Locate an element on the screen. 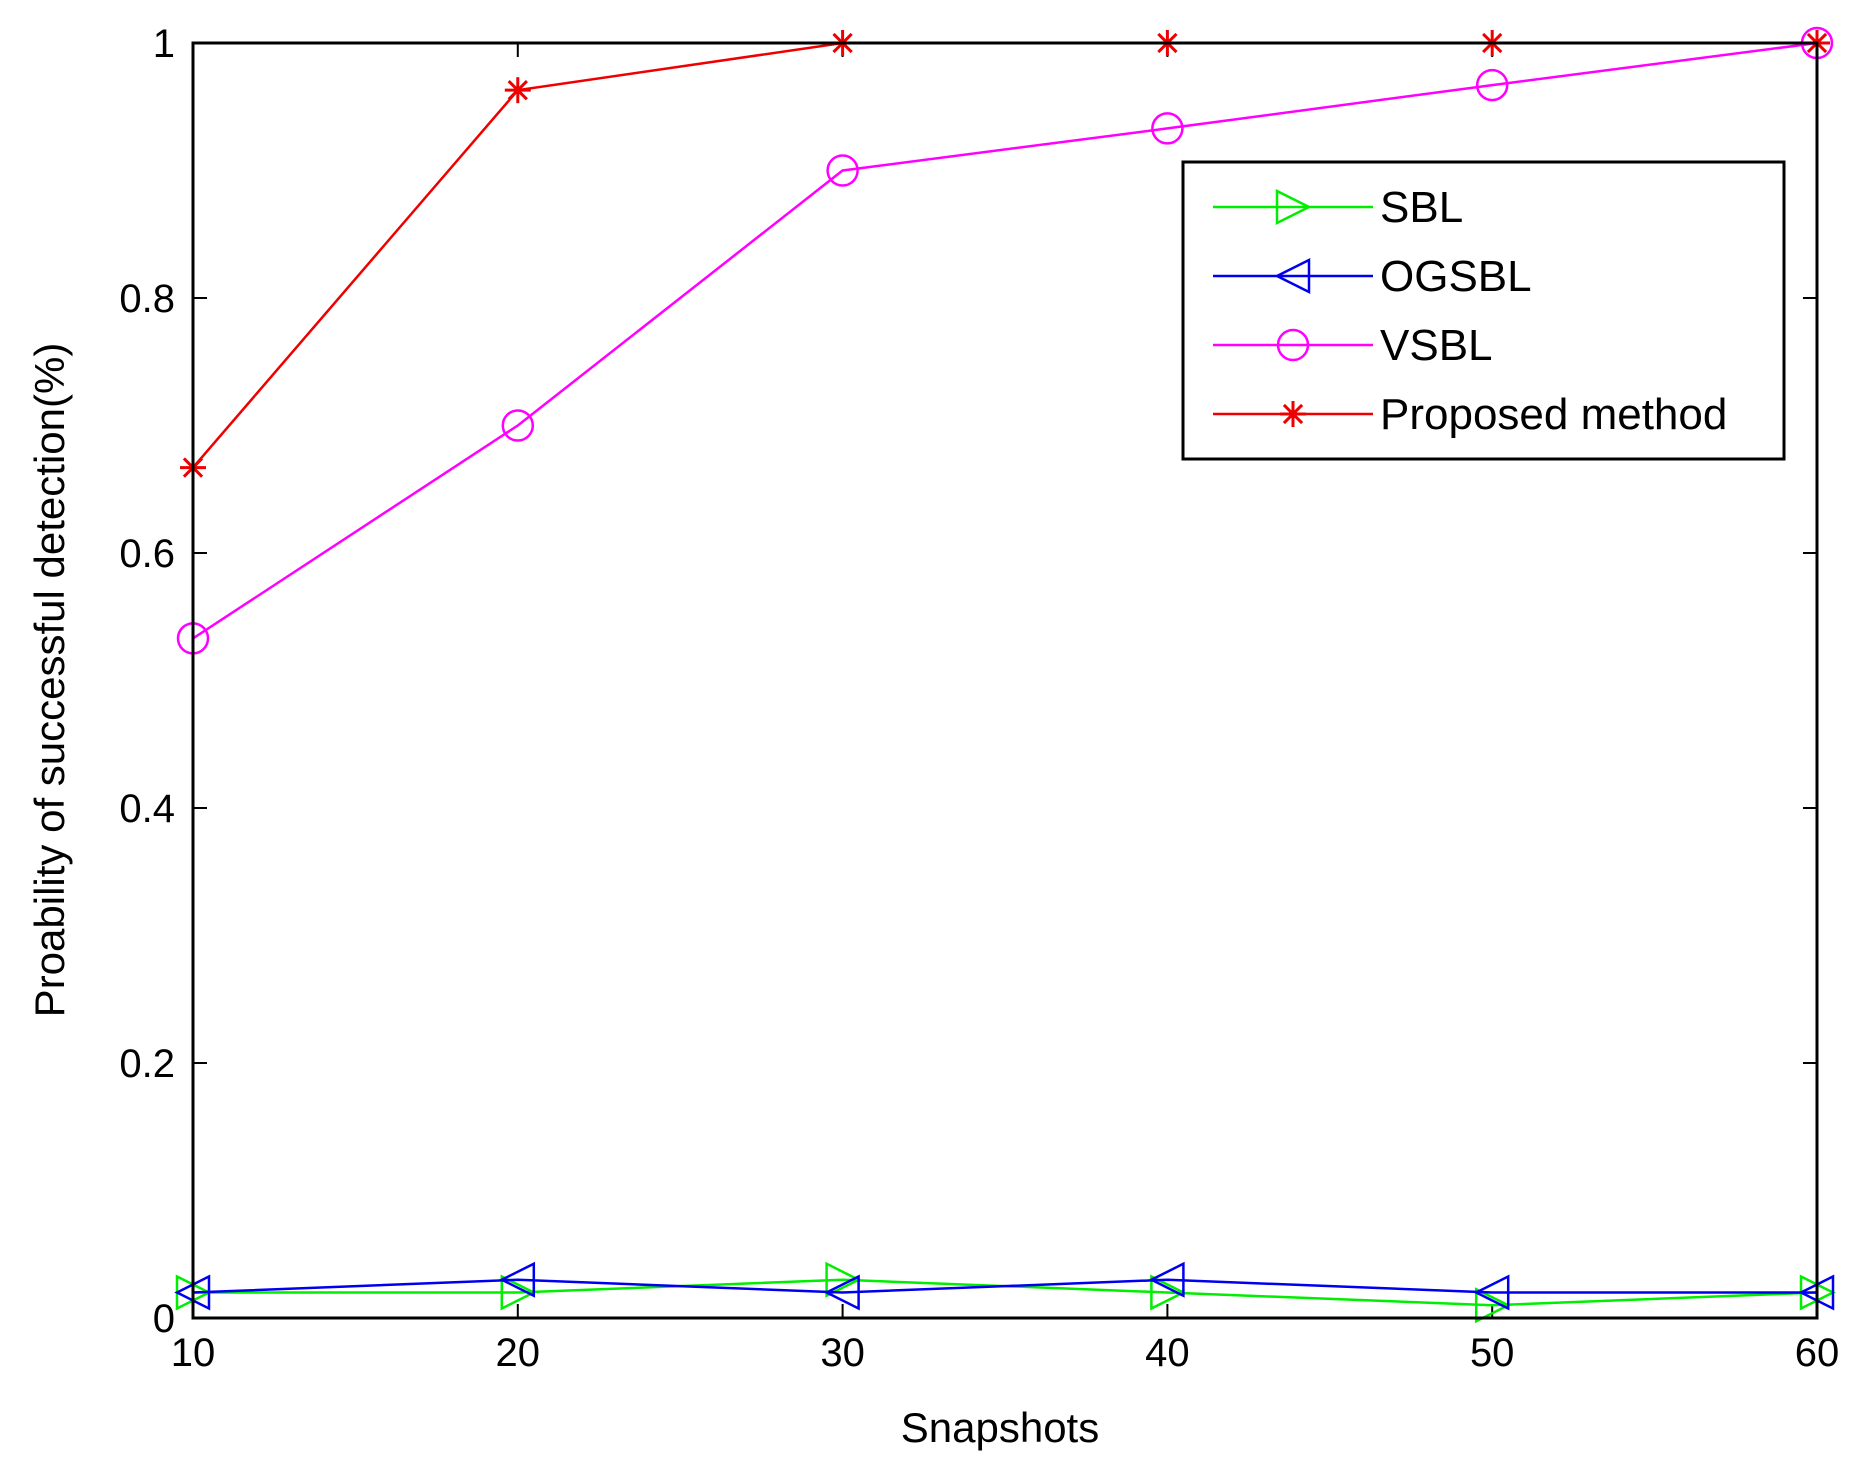  legend-item: Proposed method is located at coordinates (1470, 414).